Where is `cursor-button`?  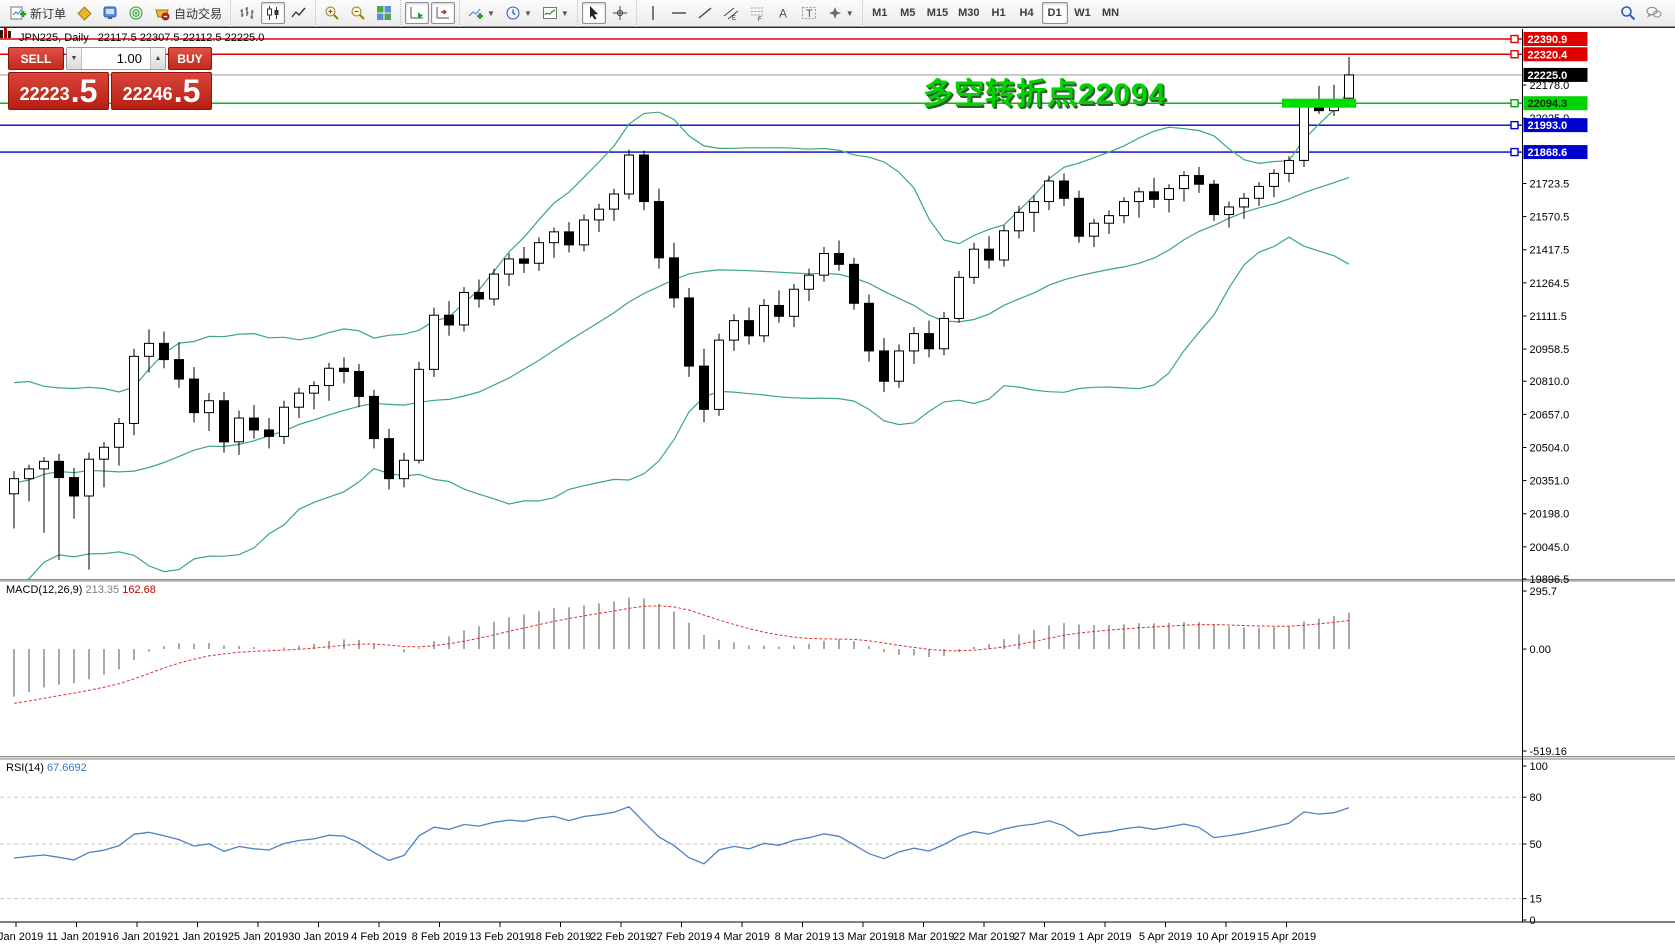 cursor-button is located at coordinates (593, 13).